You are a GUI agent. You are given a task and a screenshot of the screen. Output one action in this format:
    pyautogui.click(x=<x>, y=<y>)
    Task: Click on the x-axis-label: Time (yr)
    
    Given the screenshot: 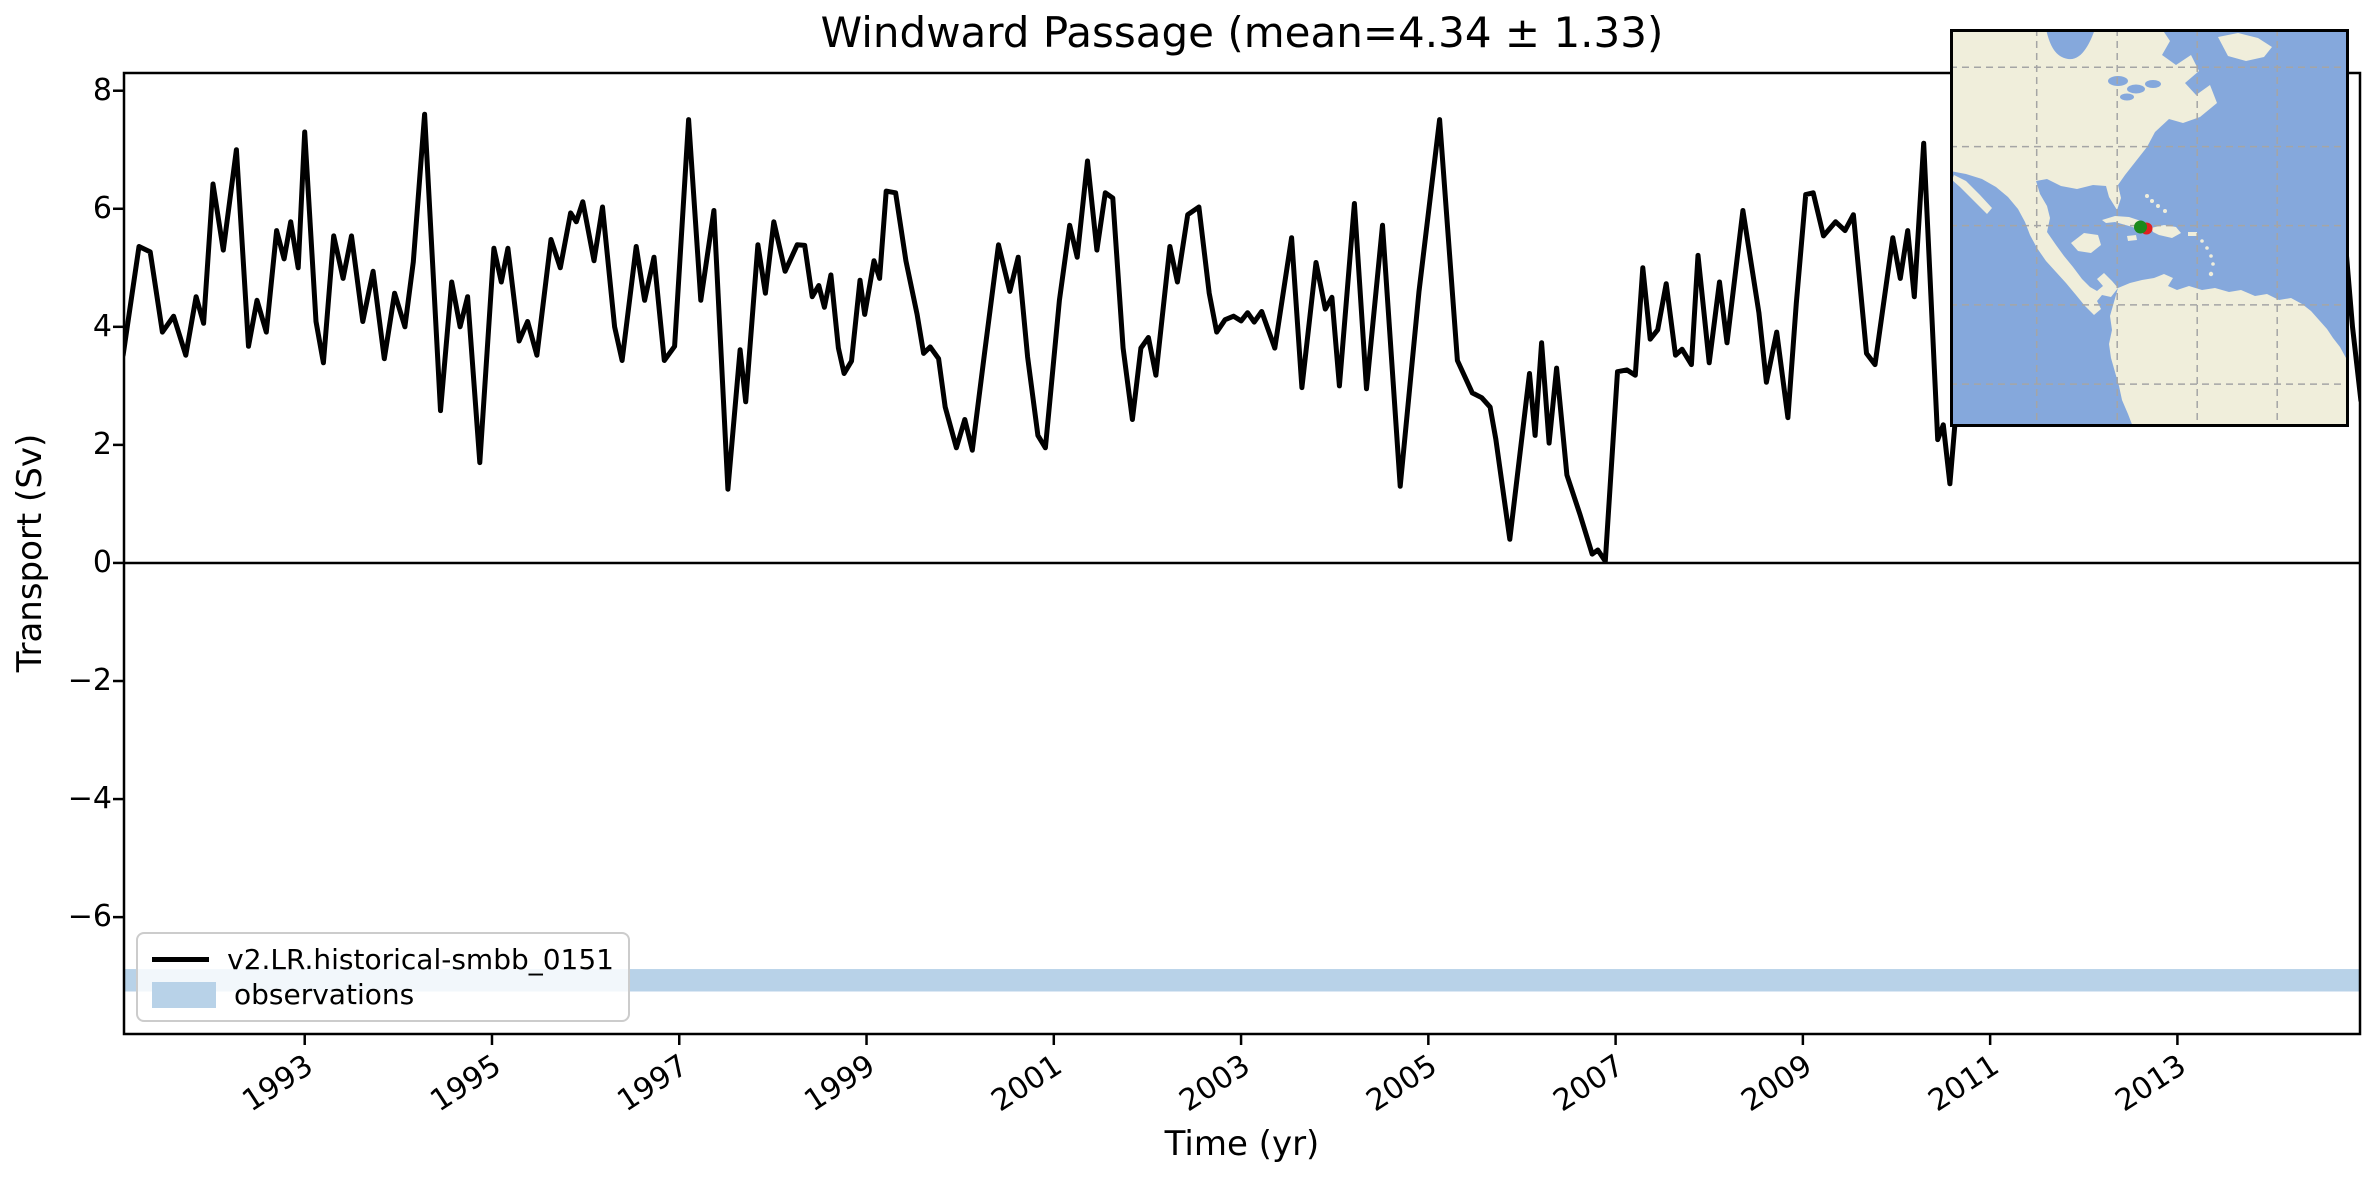 What is the action you would take?
    pyautogui.click(x=1242, y=1144)
    